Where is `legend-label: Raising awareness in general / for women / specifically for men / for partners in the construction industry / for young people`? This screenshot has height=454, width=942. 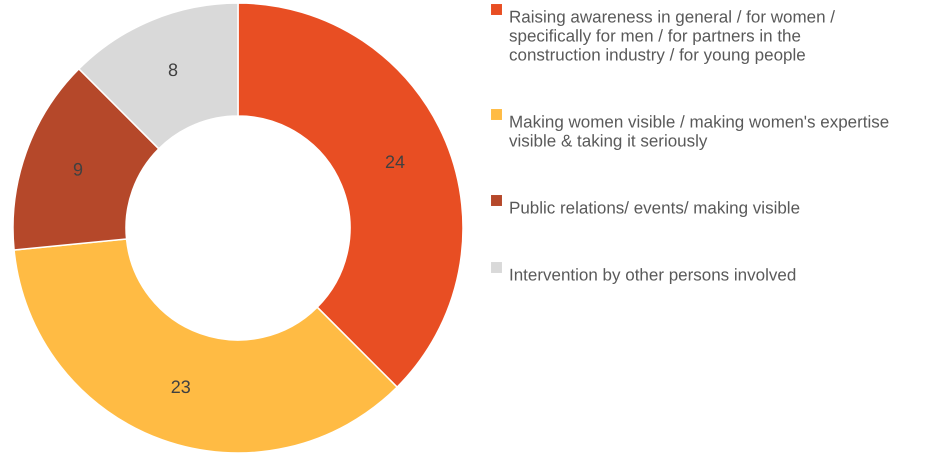 legend-label: Raising awareness in general / for women / specifically for men / for partners in the construction industry / for young people is located at coordinates (672, 36).